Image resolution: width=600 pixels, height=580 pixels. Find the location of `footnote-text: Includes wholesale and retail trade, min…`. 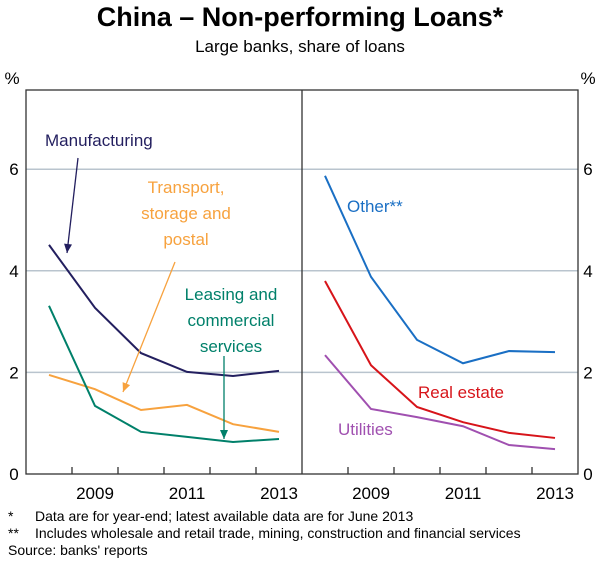

footnote-text: Includes wholesale and retail trade, min… is located at coordinates (278, 533).